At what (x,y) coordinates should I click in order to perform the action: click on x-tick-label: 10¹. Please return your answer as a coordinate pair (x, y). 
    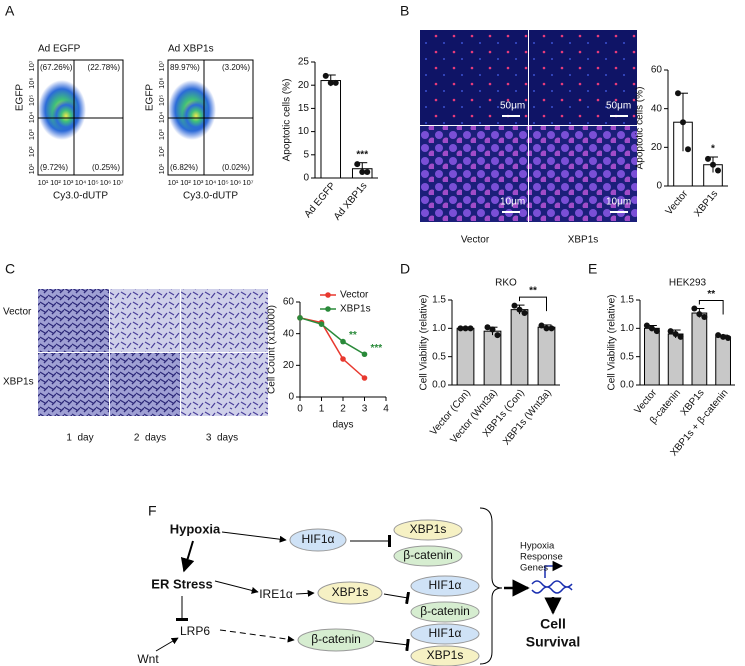
    Looking at the image, I should click on (43, 182).